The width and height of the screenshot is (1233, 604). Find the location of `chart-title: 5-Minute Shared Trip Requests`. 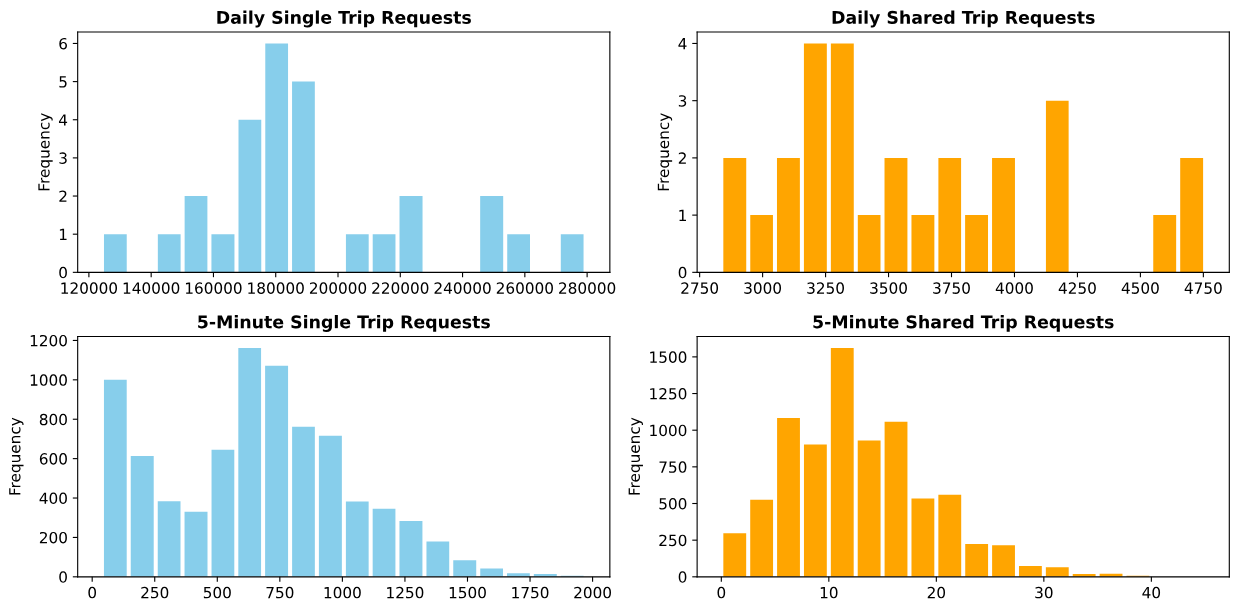

chart-title: 5-Minute Shared Trip Requests is located at coordinates (963, 323).